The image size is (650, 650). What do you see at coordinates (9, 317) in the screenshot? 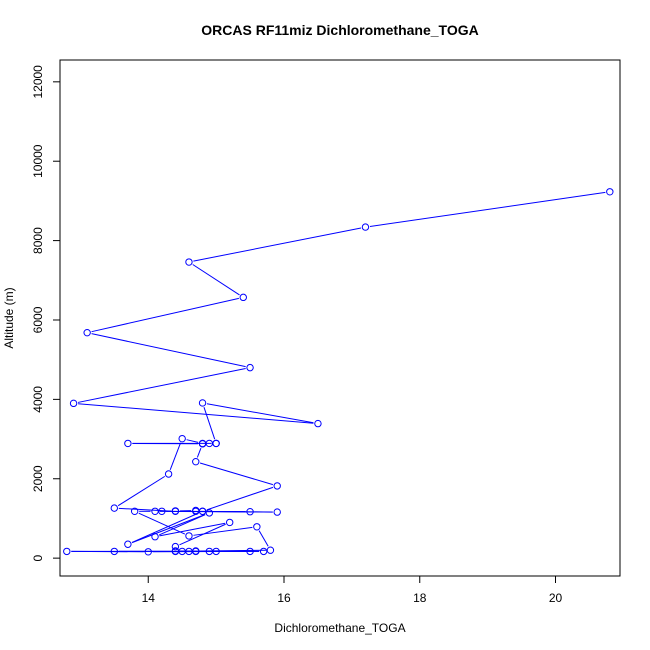
I see `y-axis-label: Altitude (m)` at bounding box center [9, 317].